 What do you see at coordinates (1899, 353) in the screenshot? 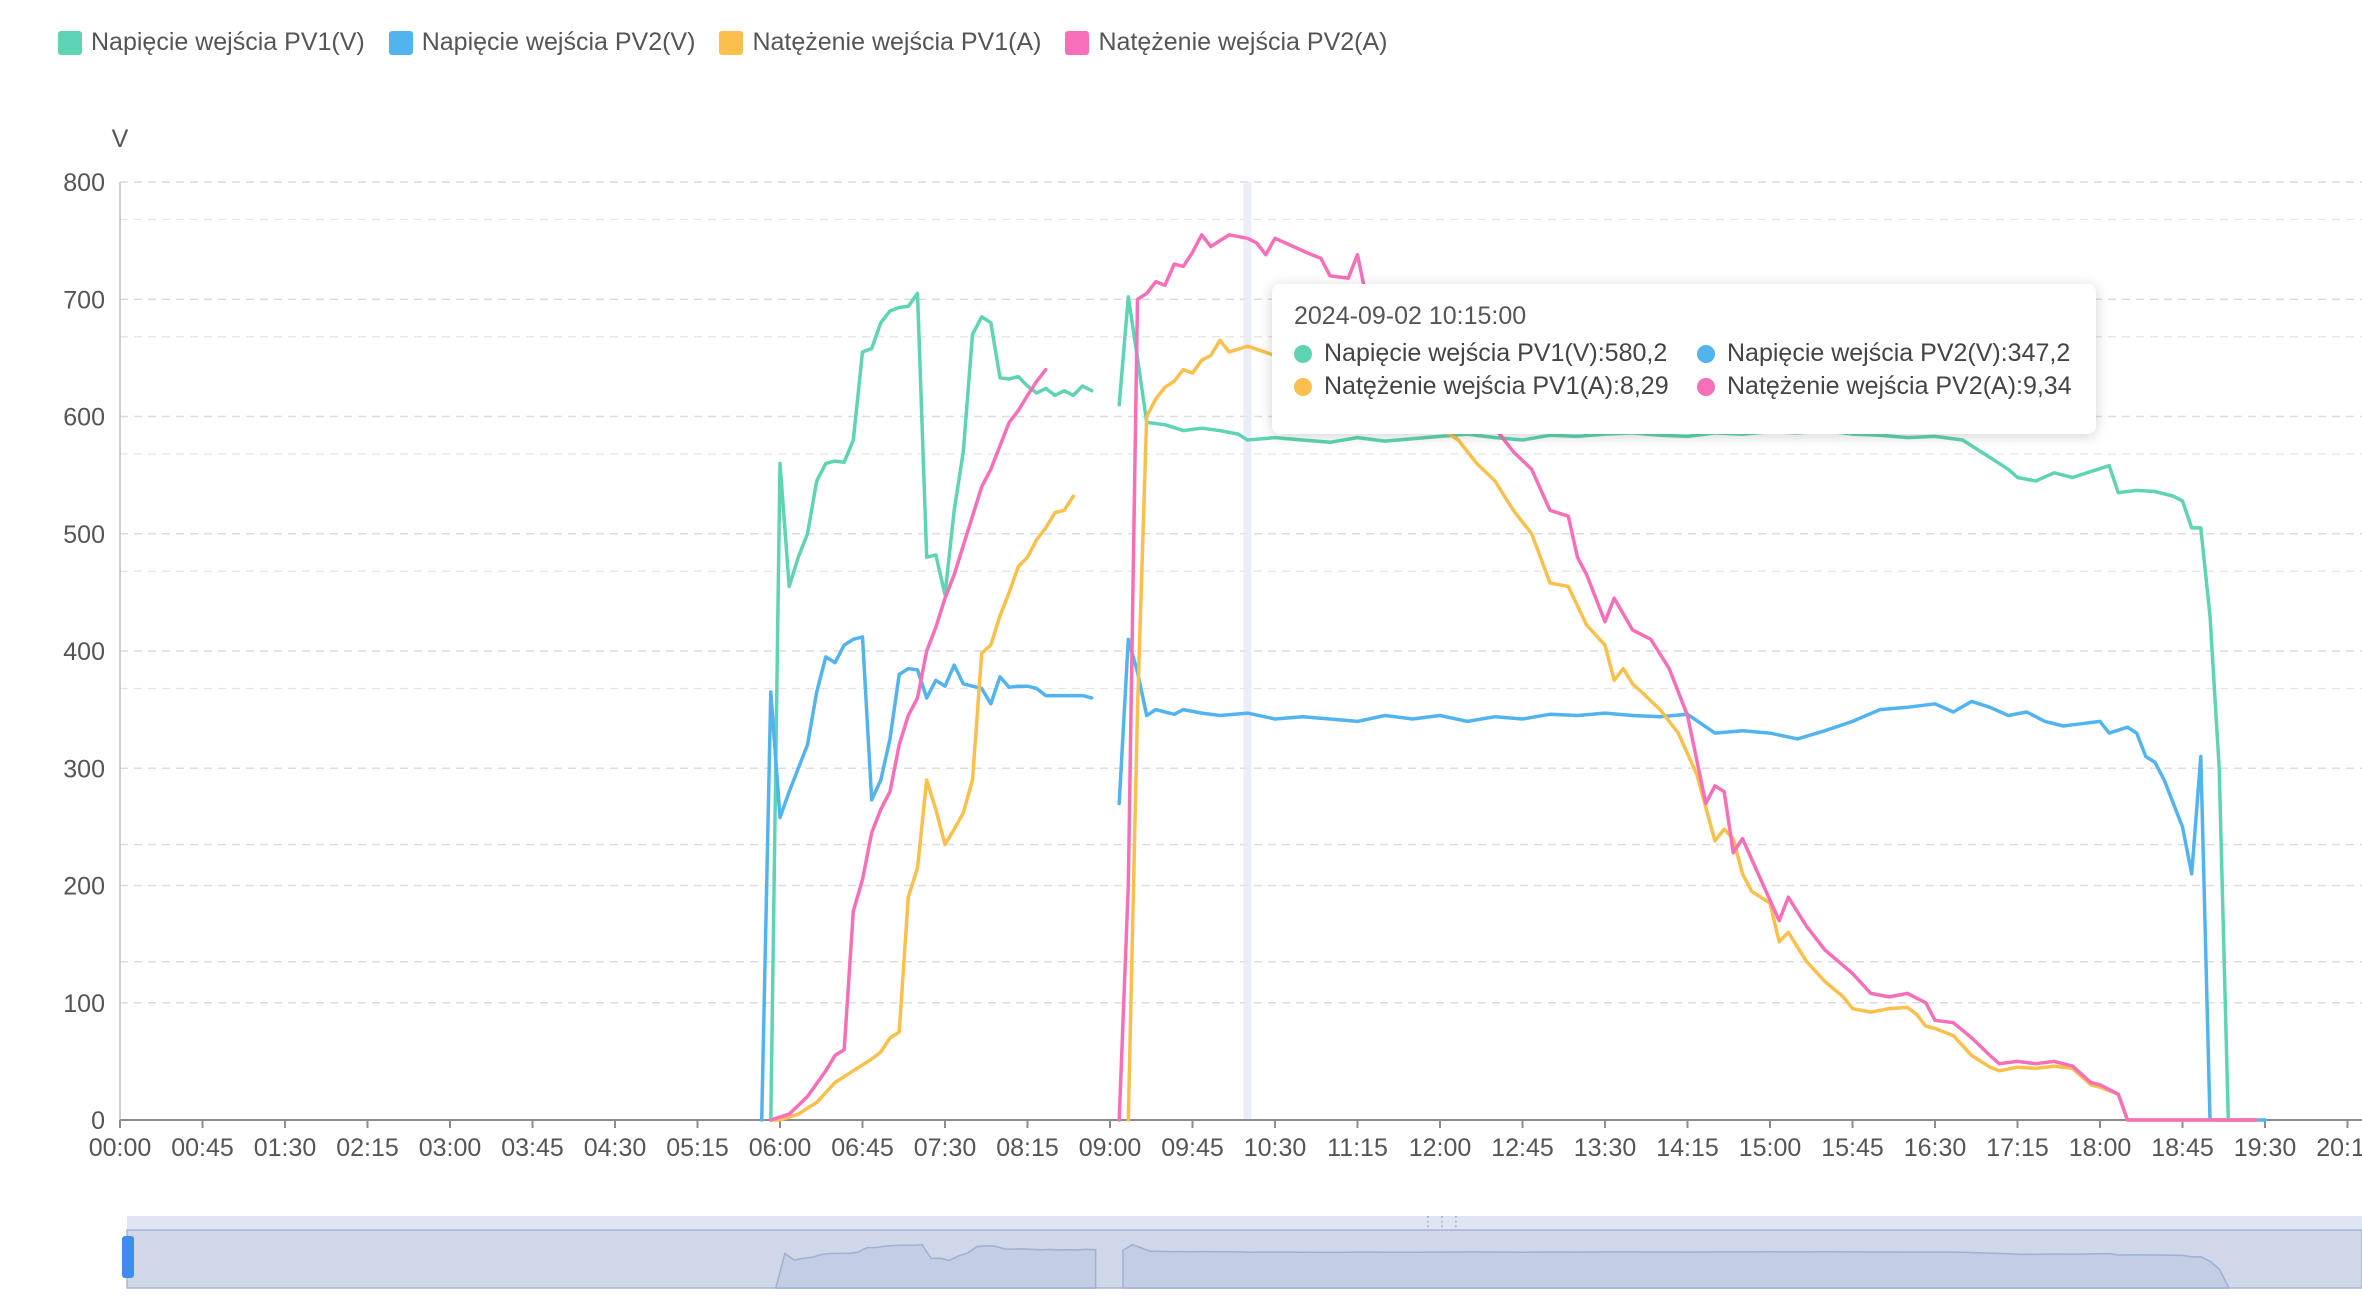
I see `tooltip-value: Napięcie wejścia PV2(V):347,2` at bounding box center [1899, 353].